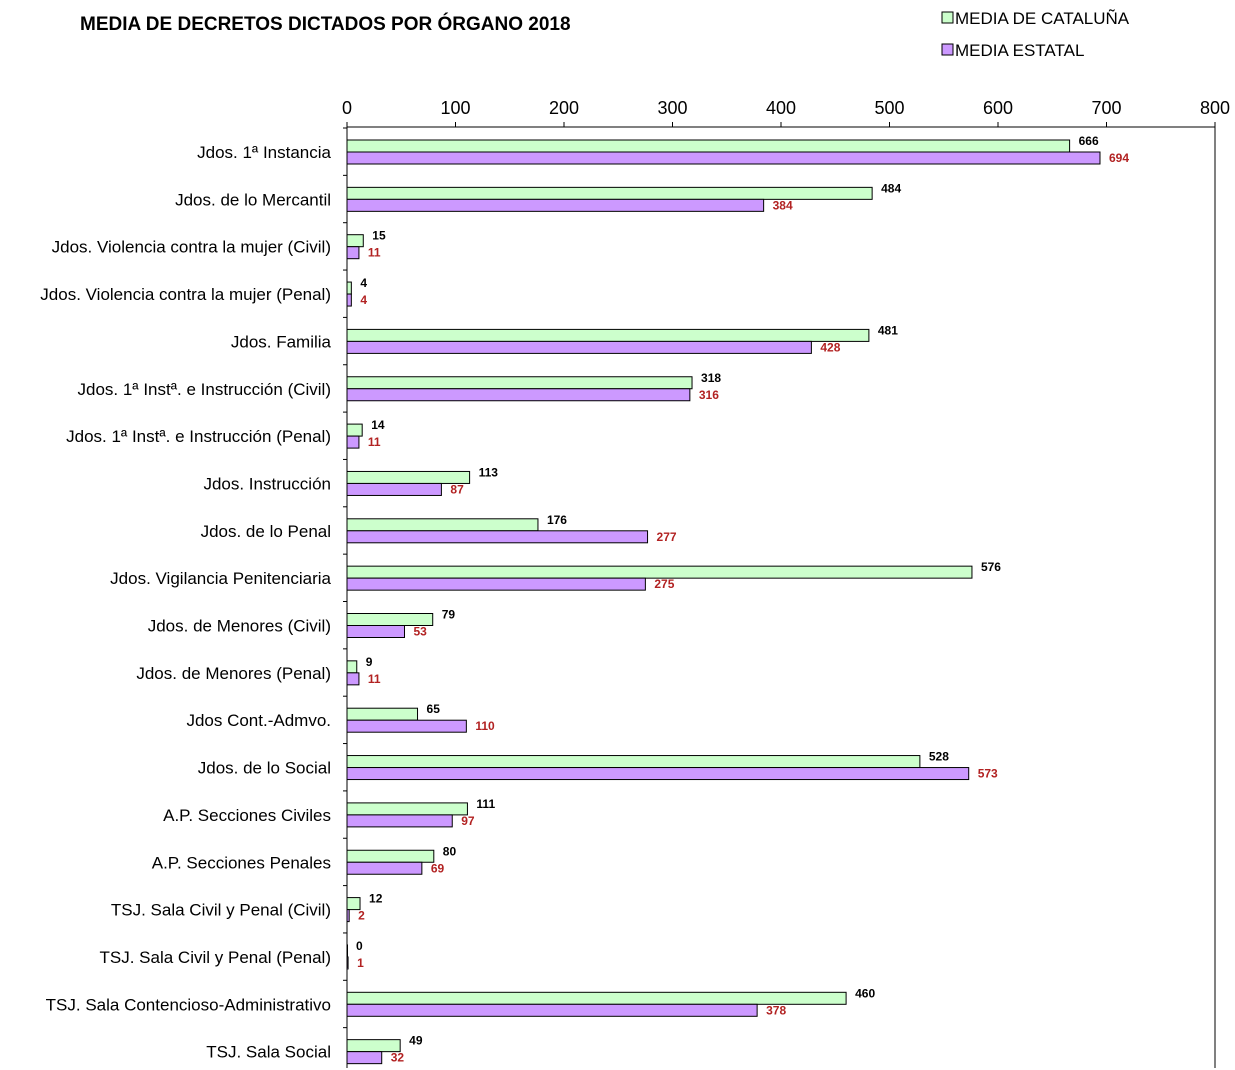 The width and height of the screenshot is (1235, 1070). What do you see at coordinates (991, 567) in the screenshot?
I see `data-label-cataluna: 576` at bounding box center [991, 567].